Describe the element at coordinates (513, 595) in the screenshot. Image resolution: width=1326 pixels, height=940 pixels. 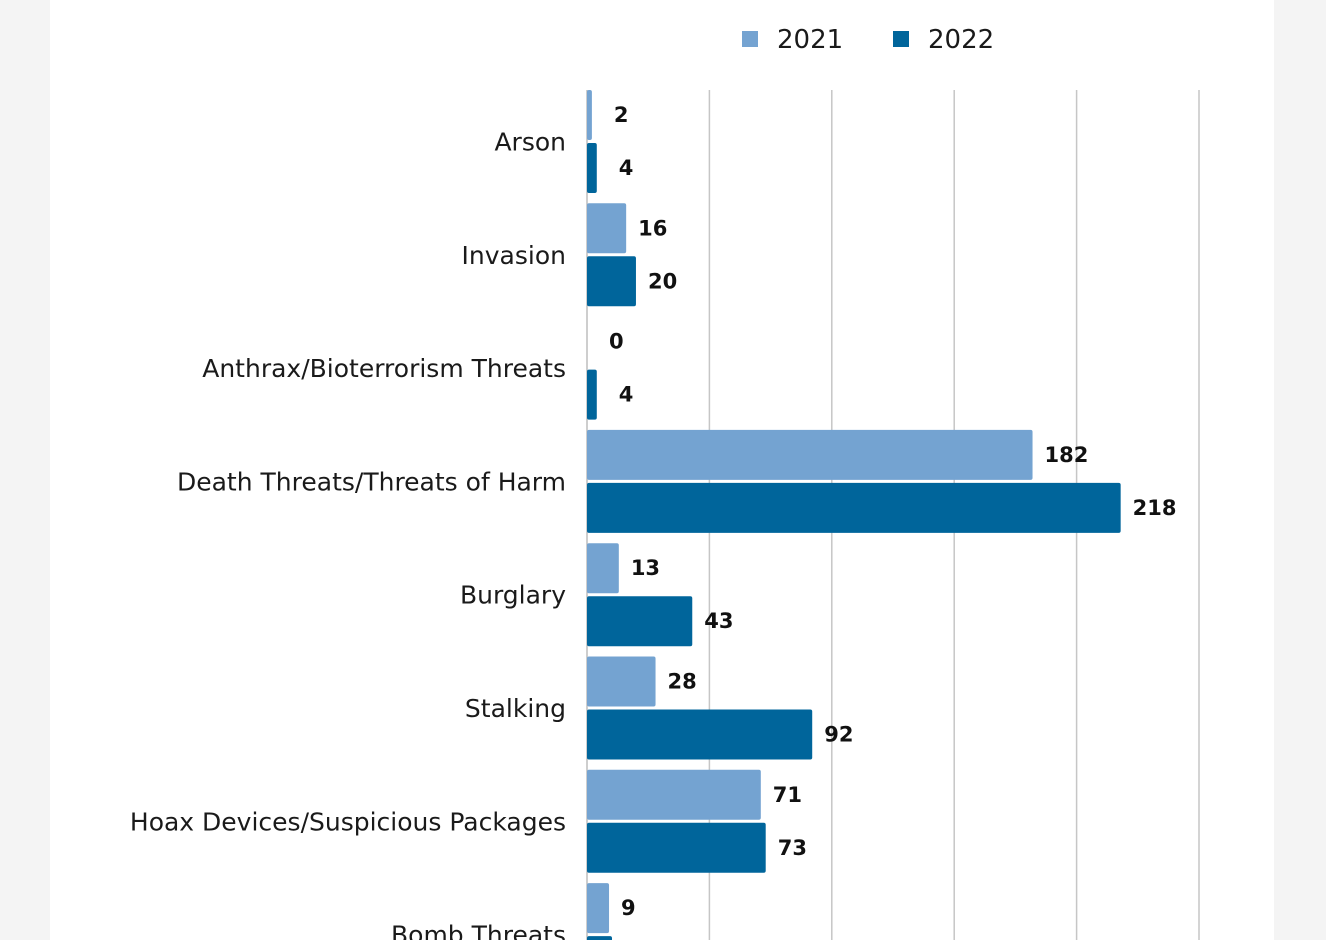
I see `category-label: Burglary` at that location.